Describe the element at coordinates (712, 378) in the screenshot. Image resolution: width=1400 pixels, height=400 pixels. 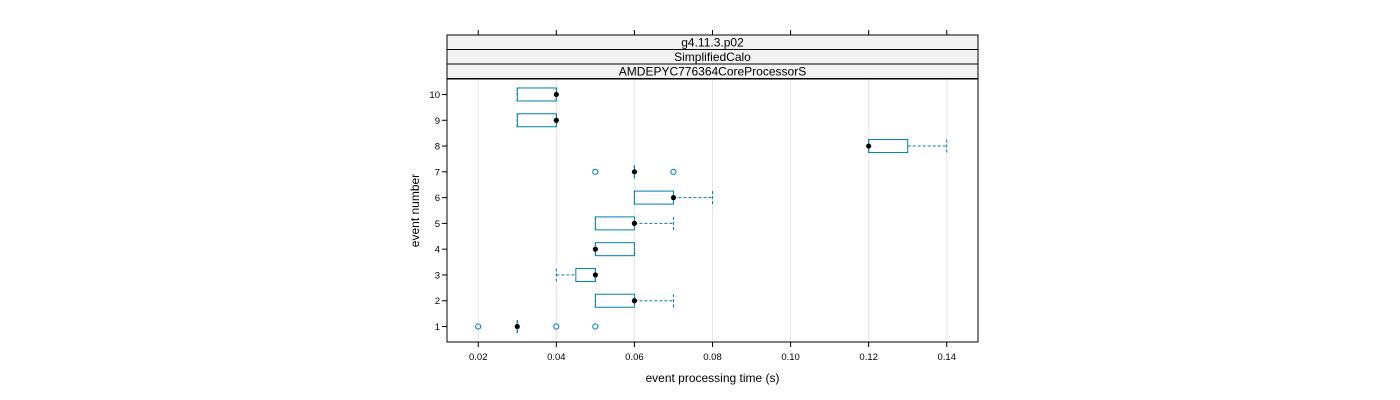
I see `x-axis-label: event processing time (s)` at that location.